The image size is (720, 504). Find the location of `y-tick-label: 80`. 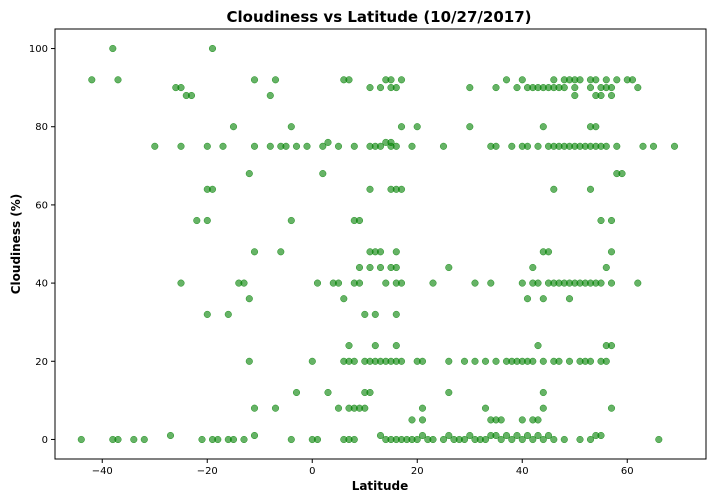

y-tick-label: 80 is located at coordinates (41, 127).